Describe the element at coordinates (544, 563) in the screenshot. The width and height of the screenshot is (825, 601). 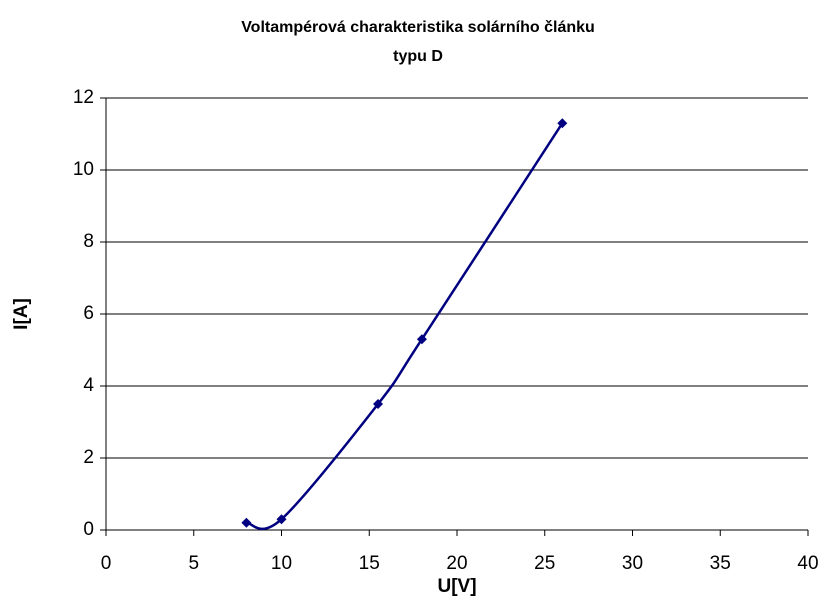
I see `x-tick-label: 25` at that location.